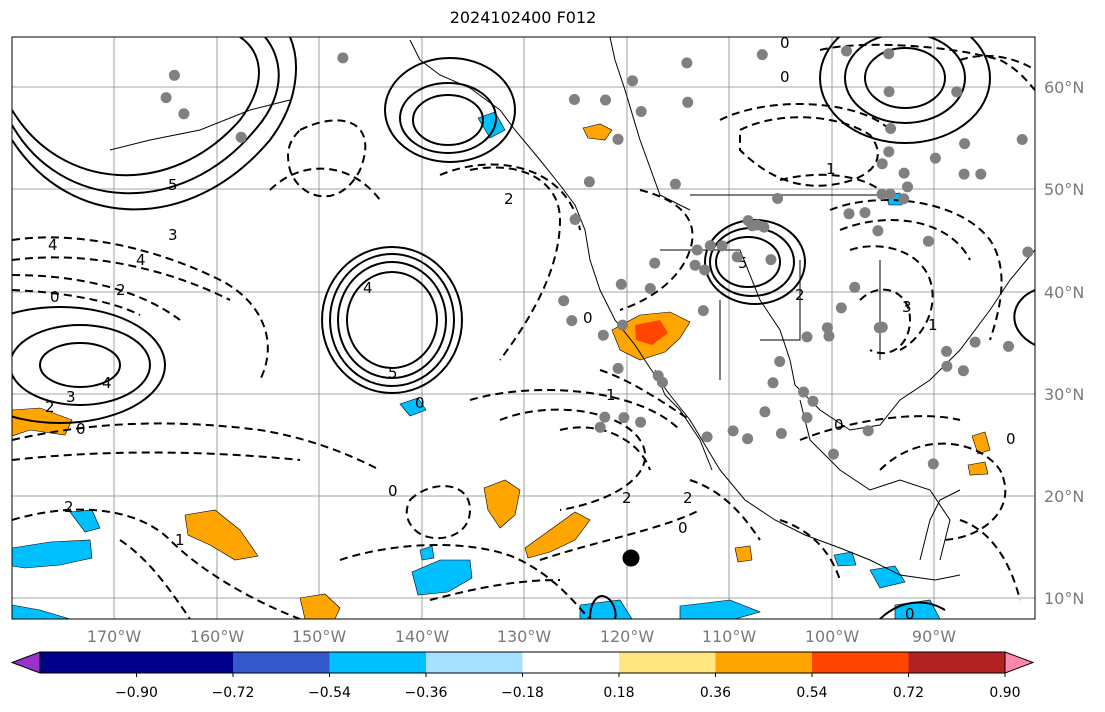 This screenshot has width=1105, height=712. Describe the element at coordinates (651, 332) in the screenshot. I see `strong-positive-shade-region` at that location.